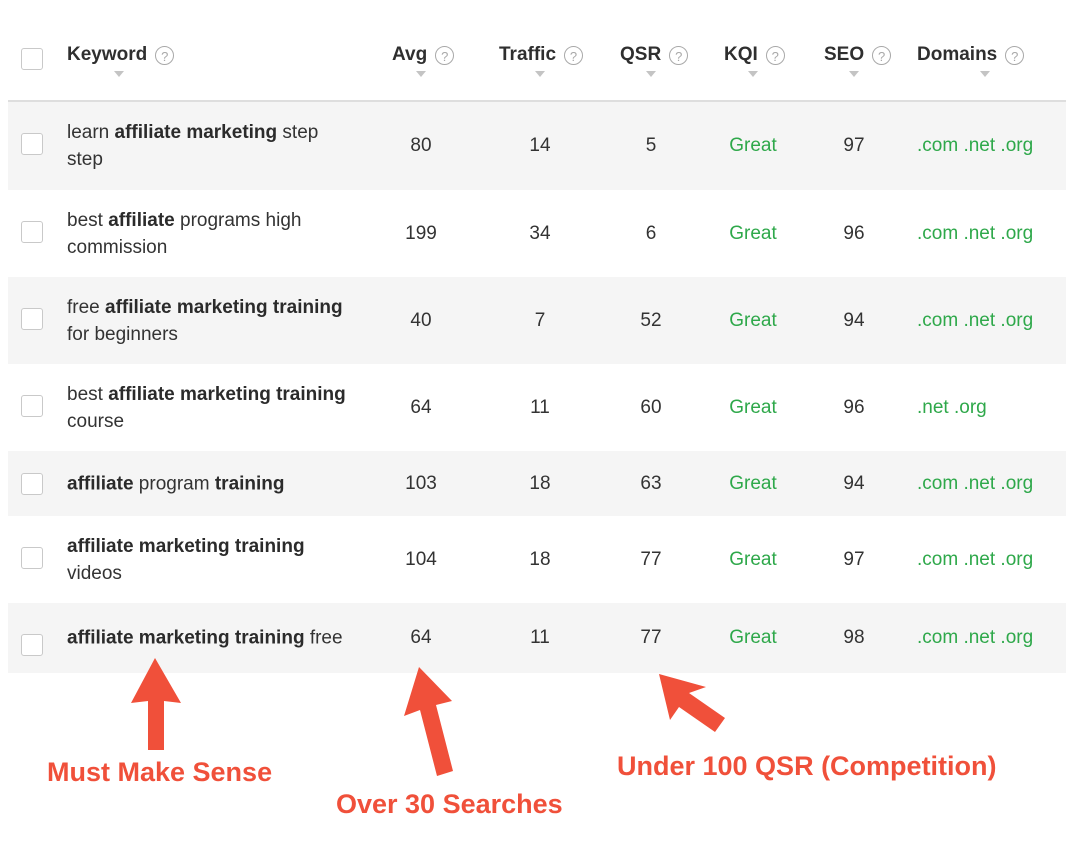  Describe the element at coordinates (807, 766) in the screenshot. I see `annotation-qsr: Under 100 QSR (Competition)` at that location.